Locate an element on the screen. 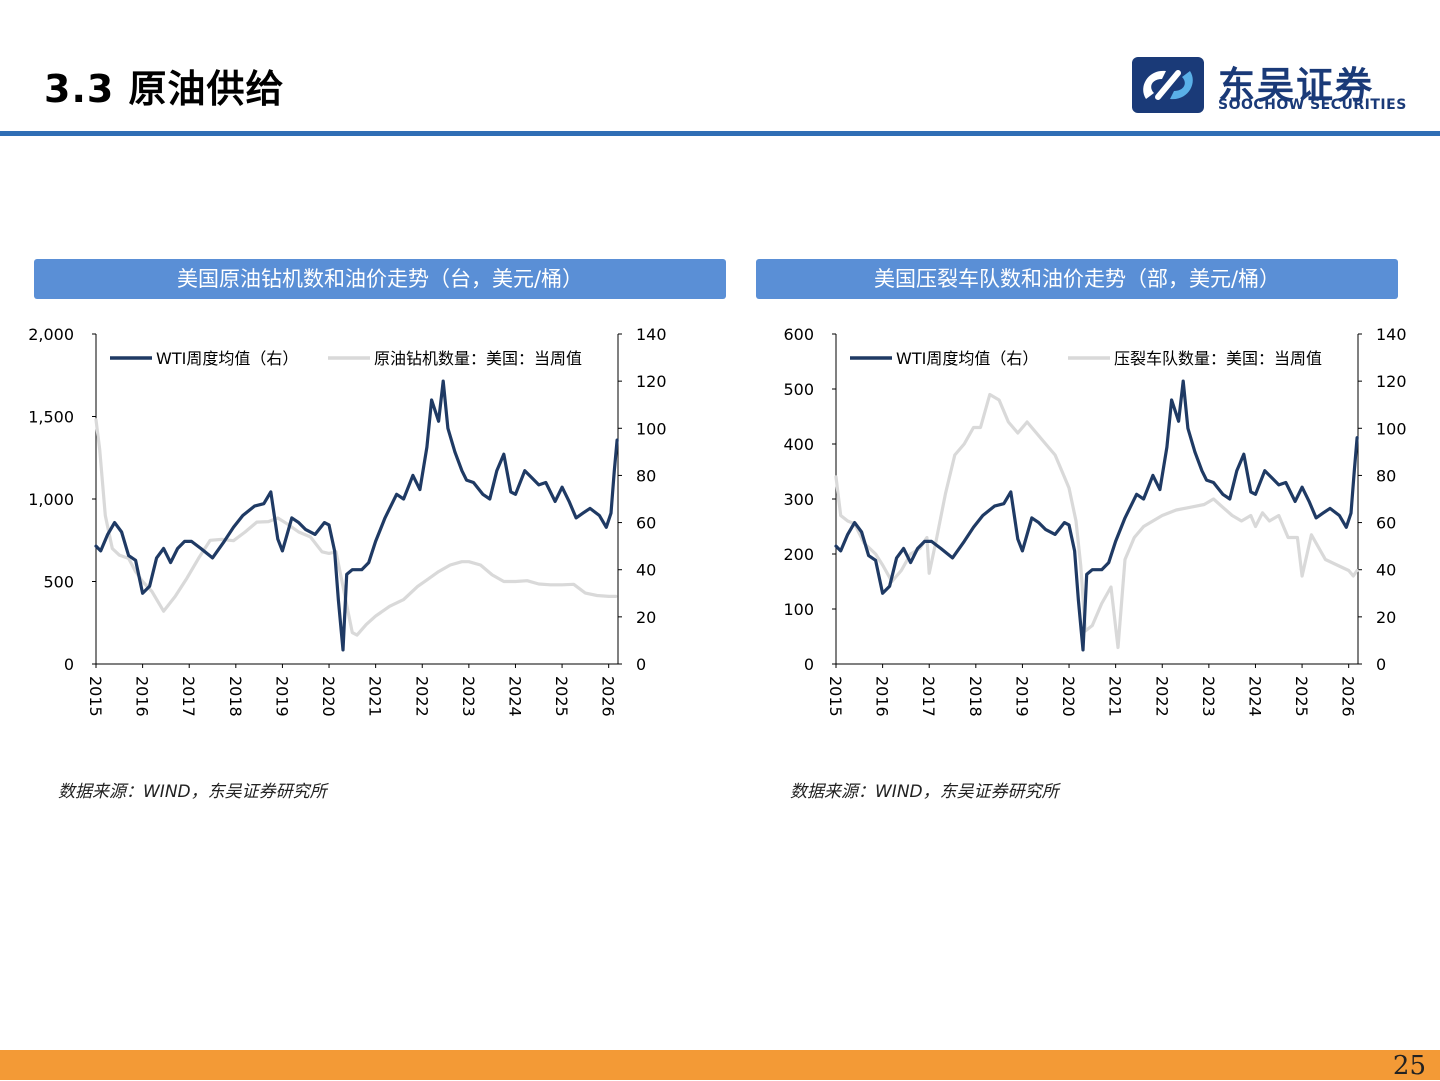 This screenshot has height=1081, width=1440. chart-1-right-tick-label: 60 is located at coordinates (646, 523).